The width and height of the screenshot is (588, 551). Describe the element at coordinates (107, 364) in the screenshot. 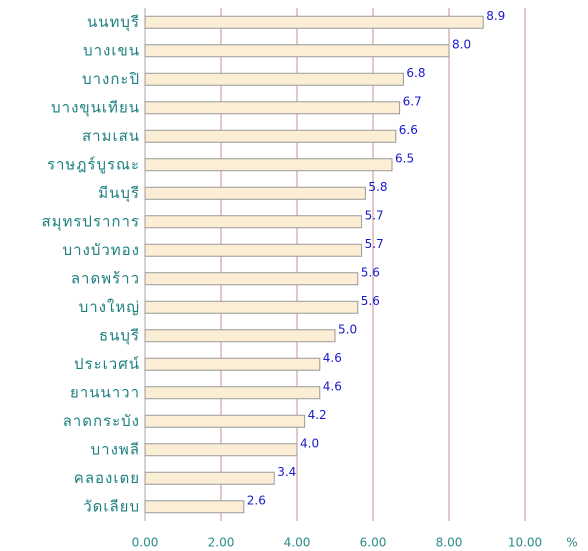

I see `y-tick-label: ประเวศน์` at that location.